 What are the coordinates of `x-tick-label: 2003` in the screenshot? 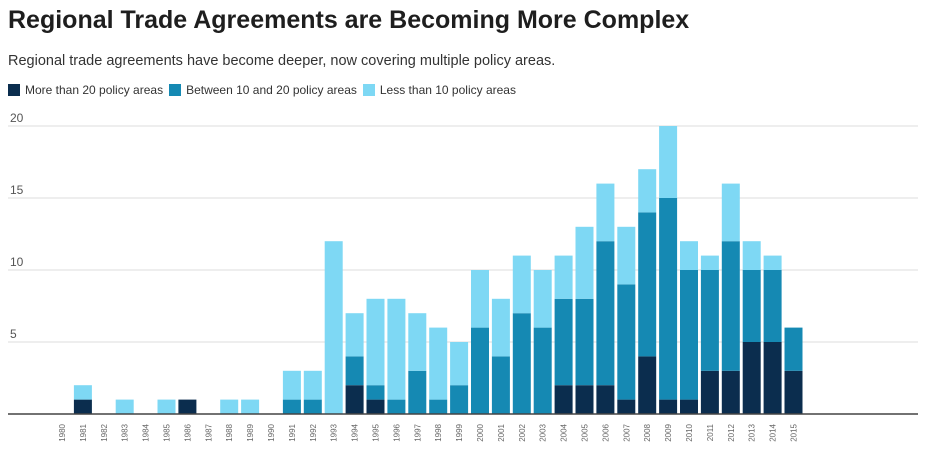 It's located at (543, 432).